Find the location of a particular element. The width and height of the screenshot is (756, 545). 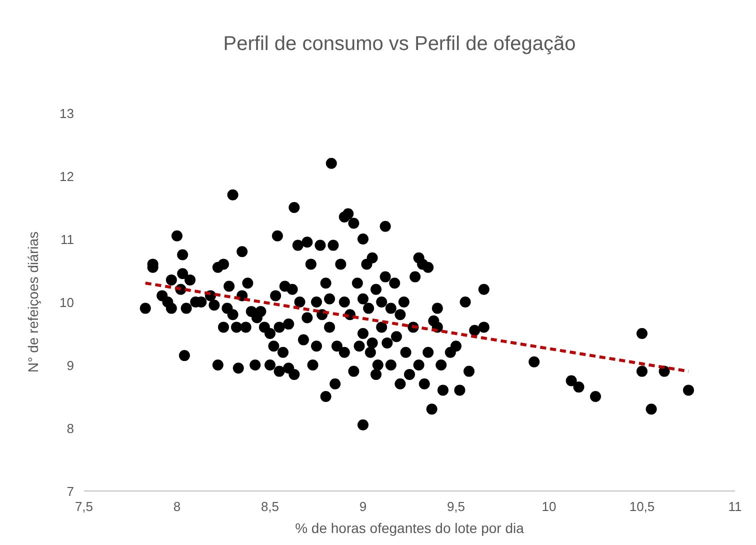

chart-title: Perfil de consumo vs Perfil de ofegação is located at coordinates (399, 44).